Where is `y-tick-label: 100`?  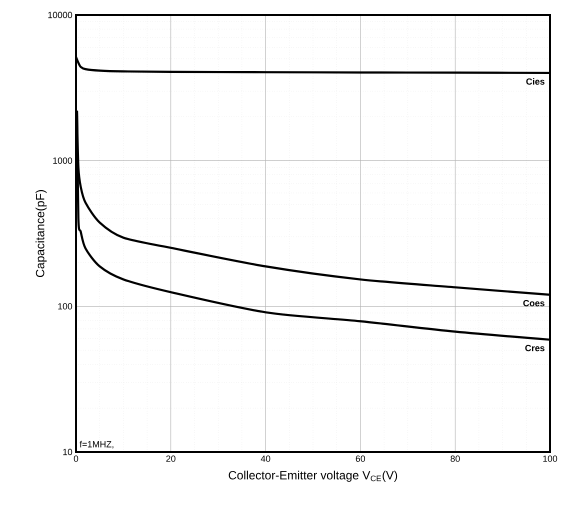
y-tick-label: 100 is located at coordinates (65, 306).